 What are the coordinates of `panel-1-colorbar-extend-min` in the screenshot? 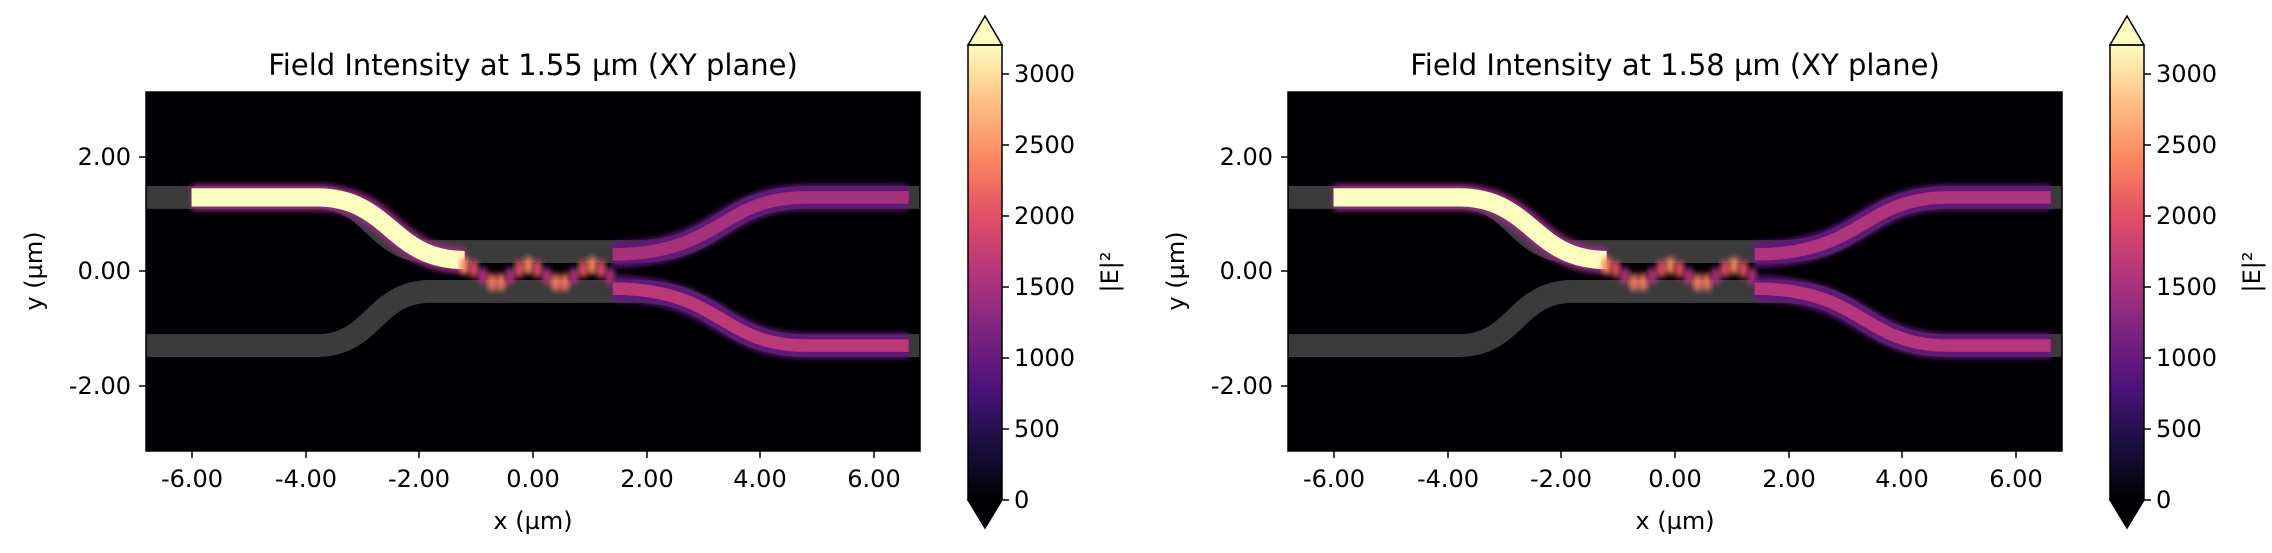 It's located at (985, 514).